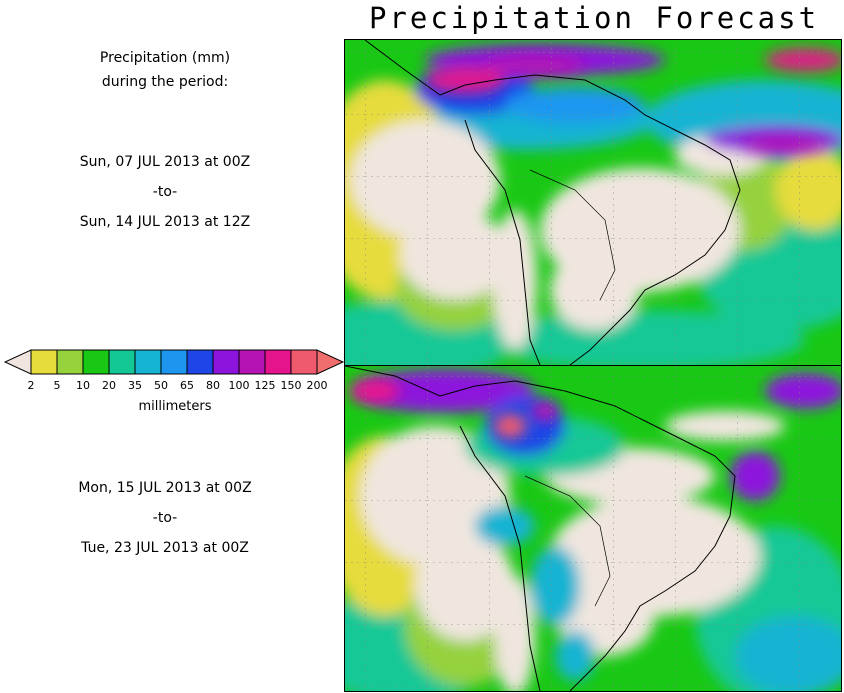 This screenshot has width=844, height=693. What do you see at coordinates (330, 362) in the screenshot?
I see `legend-arrow-high` at bounding box center [330, 362].